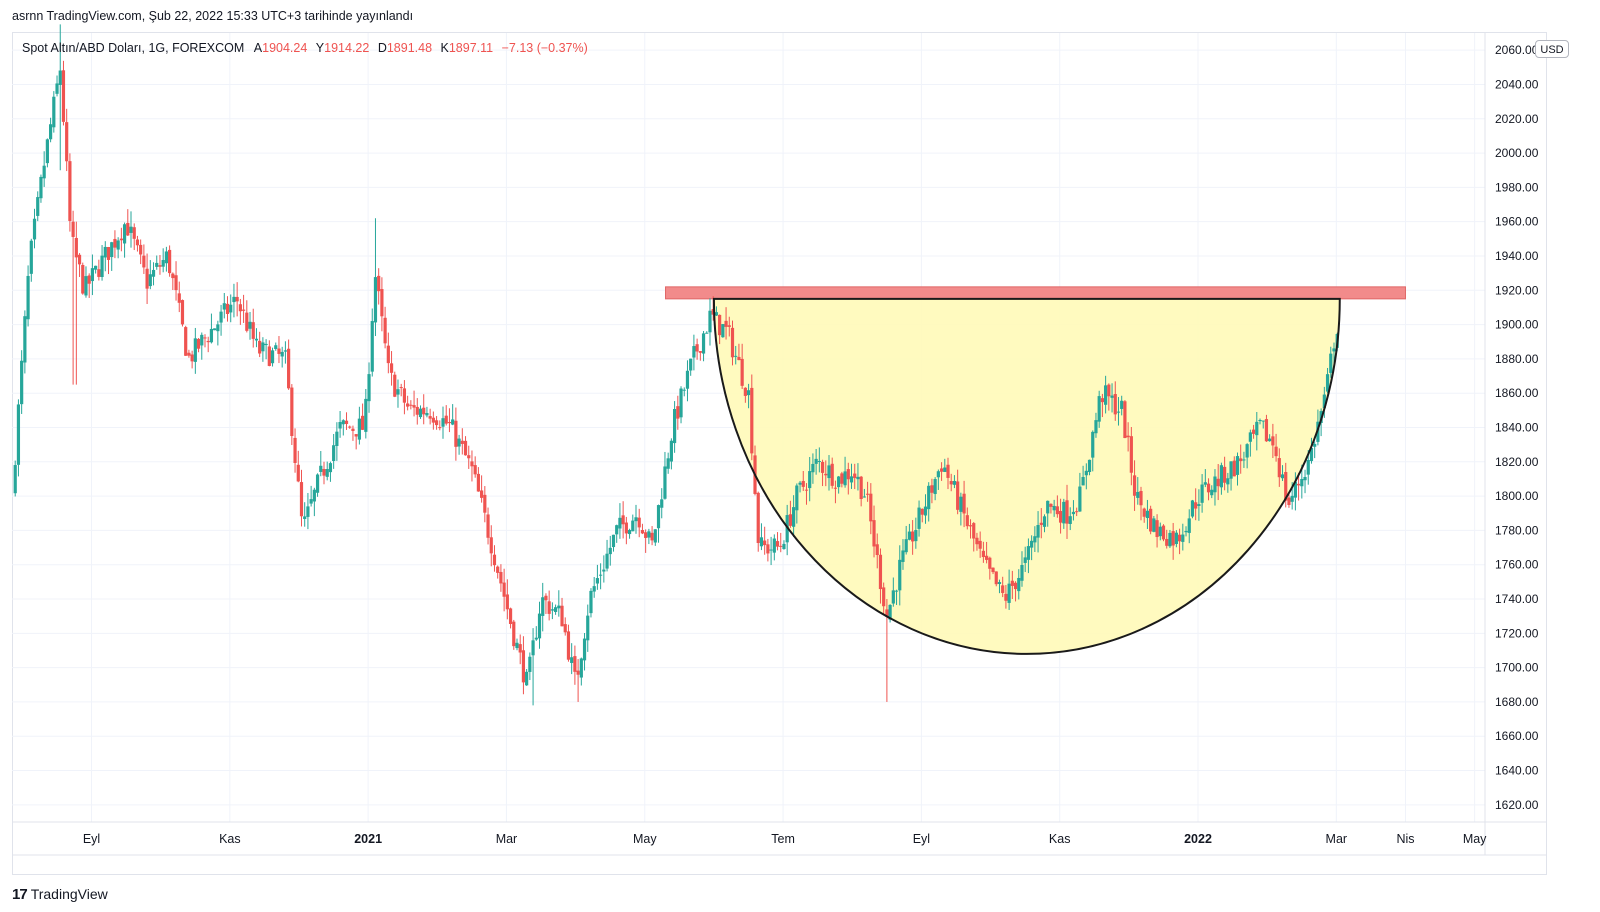 The width and height of the screenshot is (1600, 912). What do you see at coordinates (258, 48) in the screenshot?
I see `open-label: A` at bounding box center [258, 48].